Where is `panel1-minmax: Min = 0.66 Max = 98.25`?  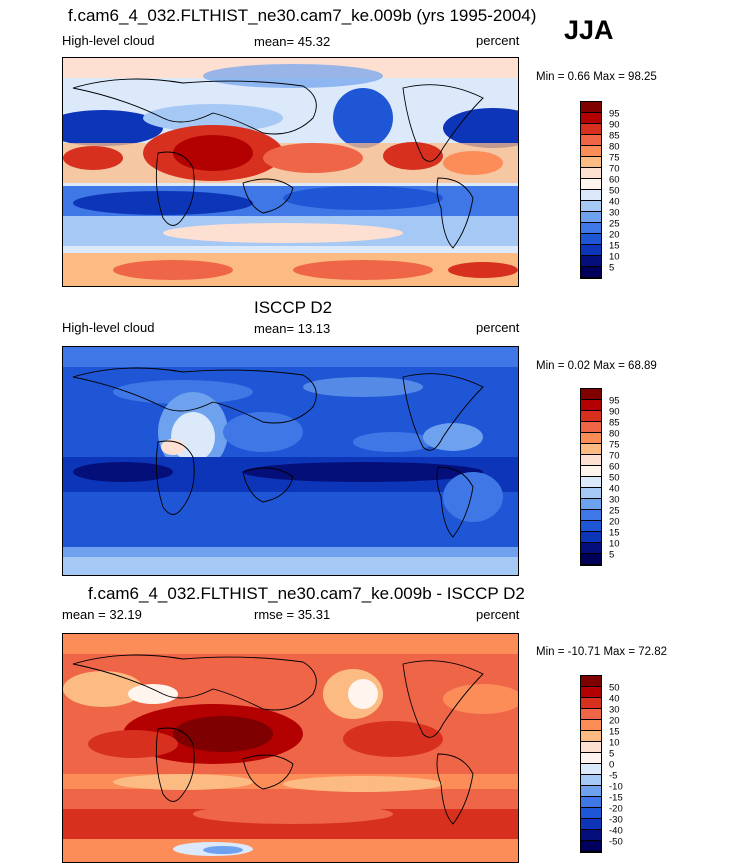 panel1-minmax: Min = 0.66 Max = 98.25 is located at coordinates (596, 77).